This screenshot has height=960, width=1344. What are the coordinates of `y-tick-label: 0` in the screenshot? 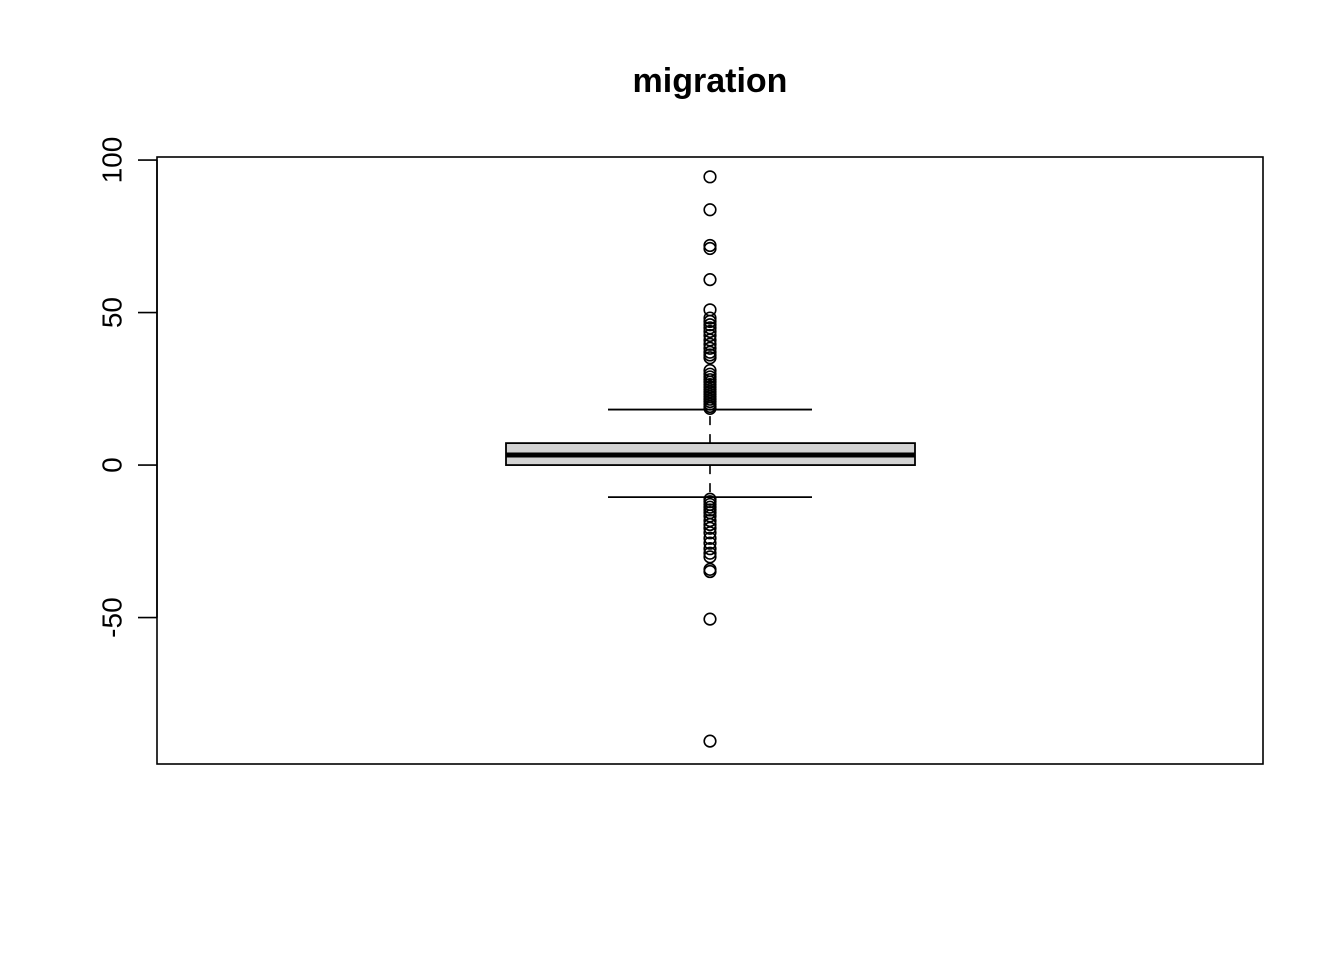 It's located at (112, 465).